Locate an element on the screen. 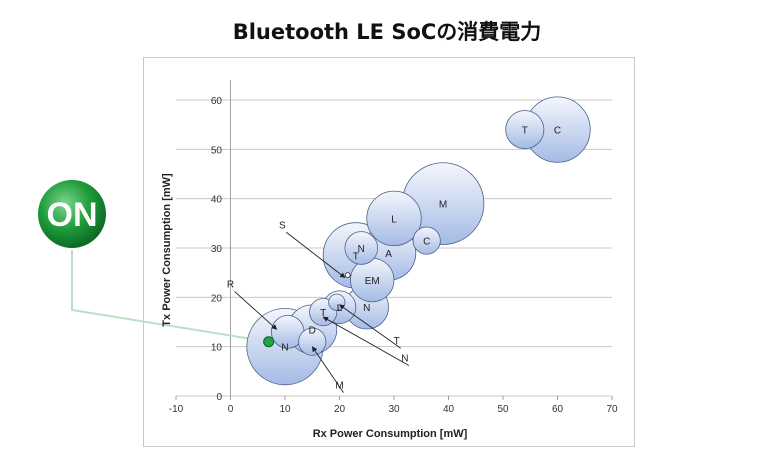 This screenshot has width=774, height=473. y-tick-label: 60 is located at coordinates (217, 101).